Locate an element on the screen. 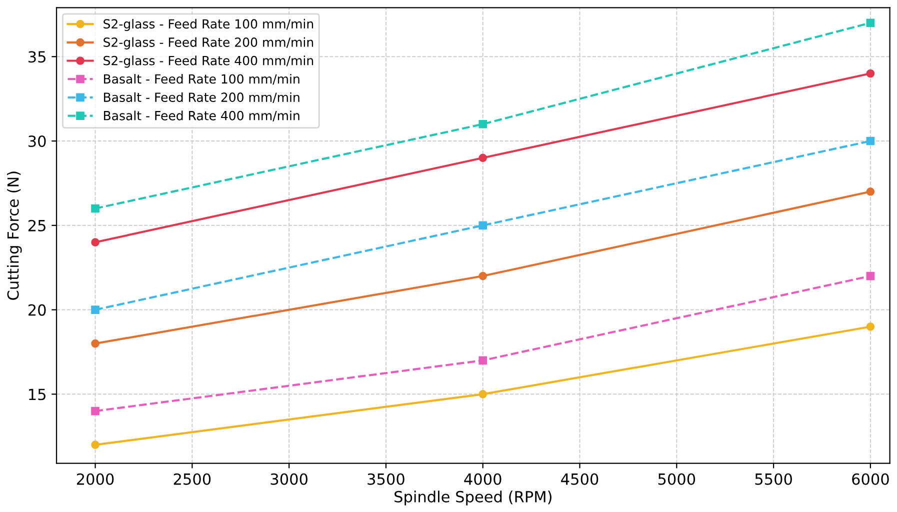 The height and width of the screenshot is (512, 897). x-tick-label: 4500 is located at coordinates (579, 479).